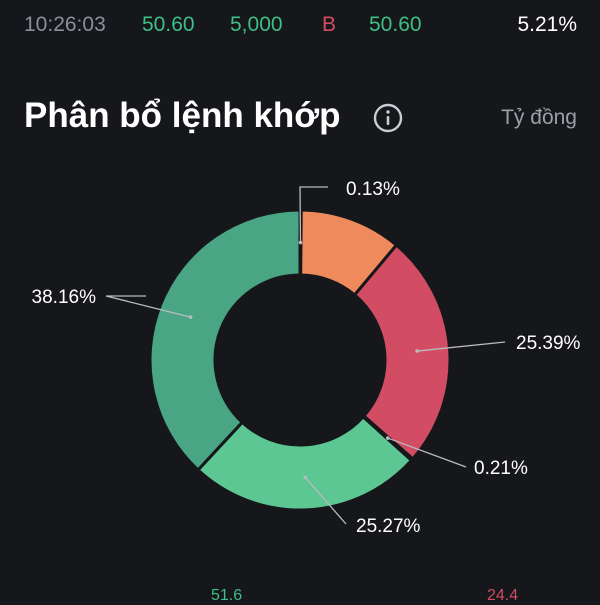  Describe the element at coordinates (64, 297) in the screenshot. I see `slice-label: 38.16%` at that location.